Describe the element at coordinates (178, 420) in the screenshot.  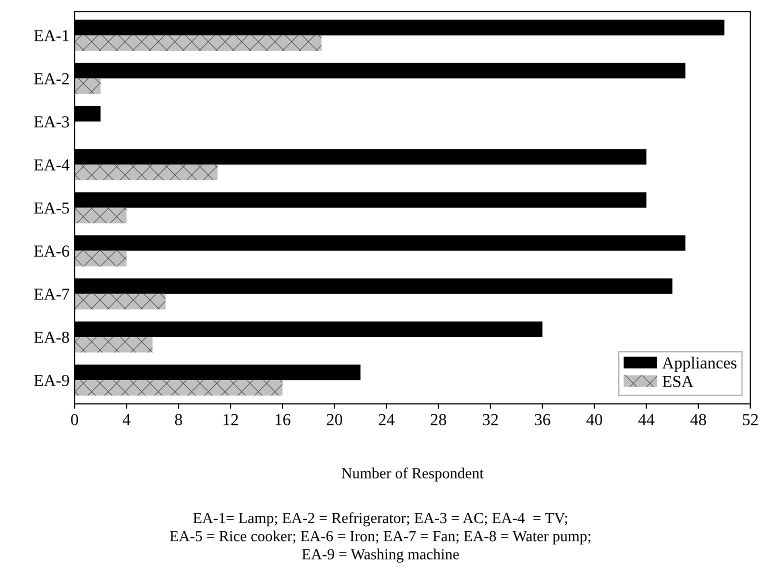
I see `x-tick-label: 8` at that location.